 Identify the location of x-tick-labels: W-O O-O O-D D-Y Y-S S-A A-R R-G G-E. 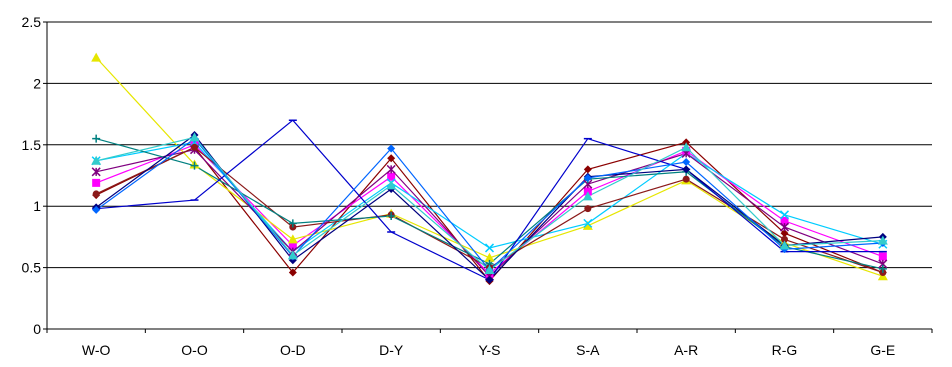
(488, 350).